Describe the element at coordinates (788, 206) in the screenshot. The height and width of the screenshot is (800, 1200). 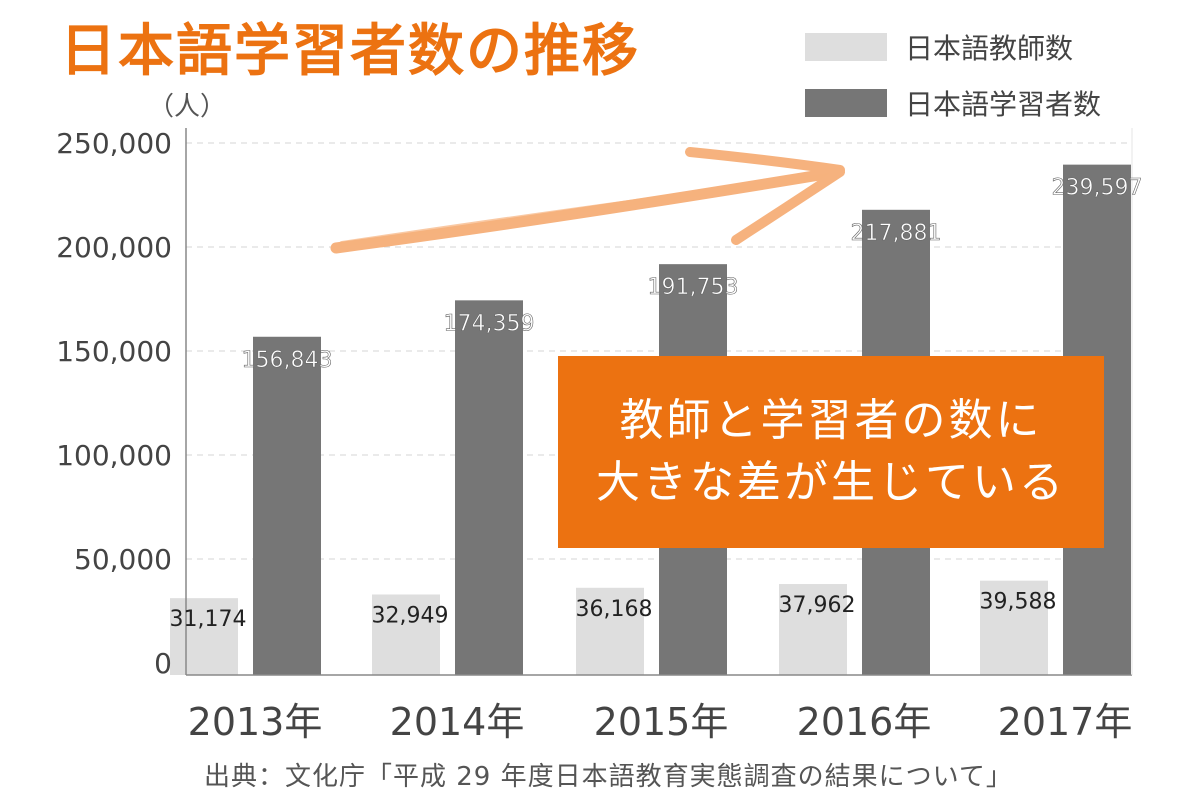
I see `arrow-head-lower` at that location.